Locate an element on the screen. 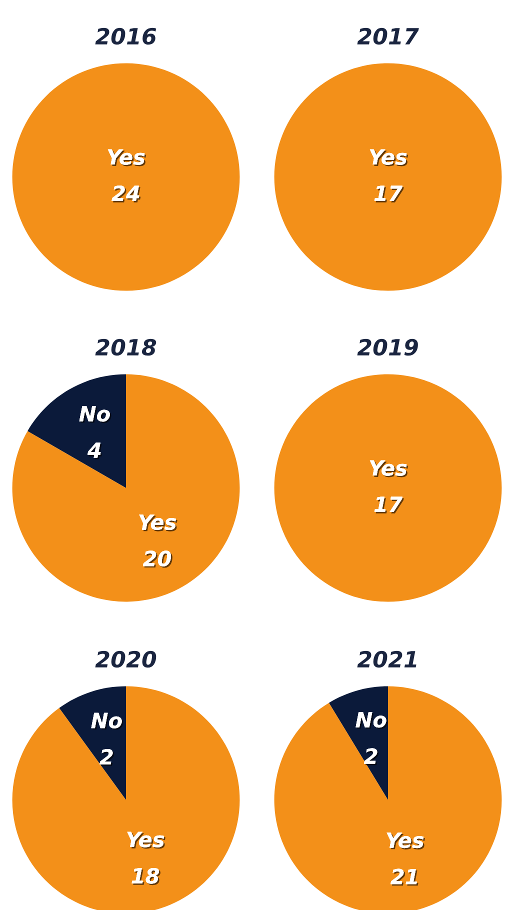  data-label: 18 is located at coordinates (146, 877).